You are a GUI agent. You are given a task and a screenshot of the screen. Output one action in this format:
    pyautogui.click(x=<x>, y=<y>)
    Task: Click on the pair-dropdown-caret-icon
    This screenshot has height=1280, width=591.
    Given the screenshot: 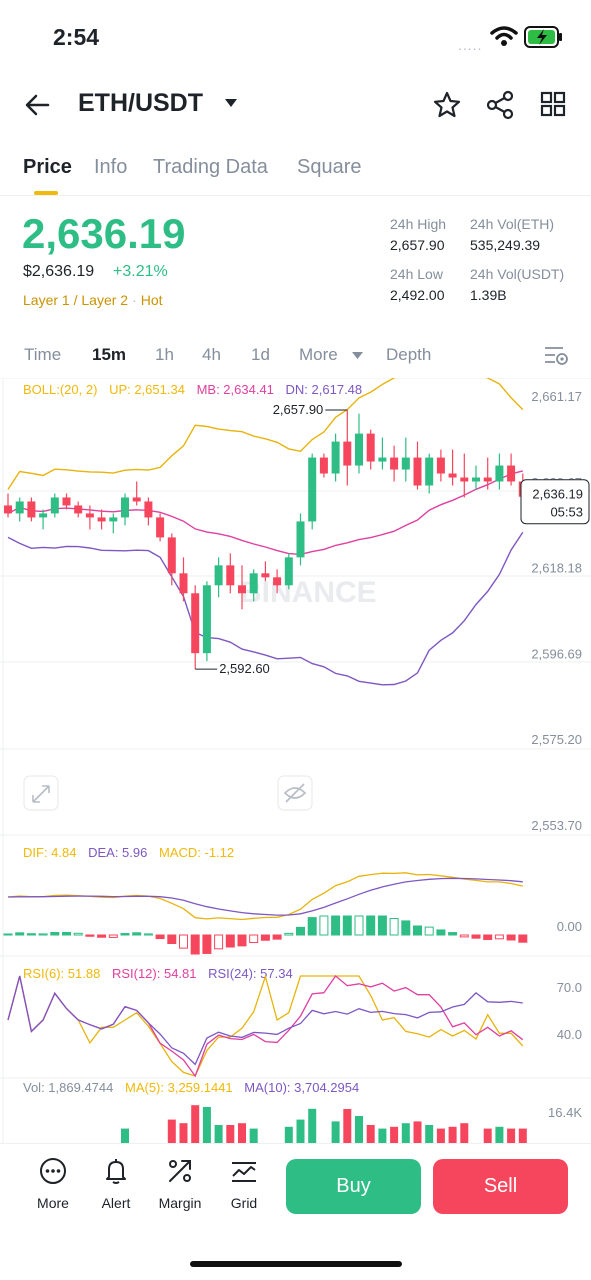 What is the action you would take?
    pyautogui.click(x=231, y=103)
    